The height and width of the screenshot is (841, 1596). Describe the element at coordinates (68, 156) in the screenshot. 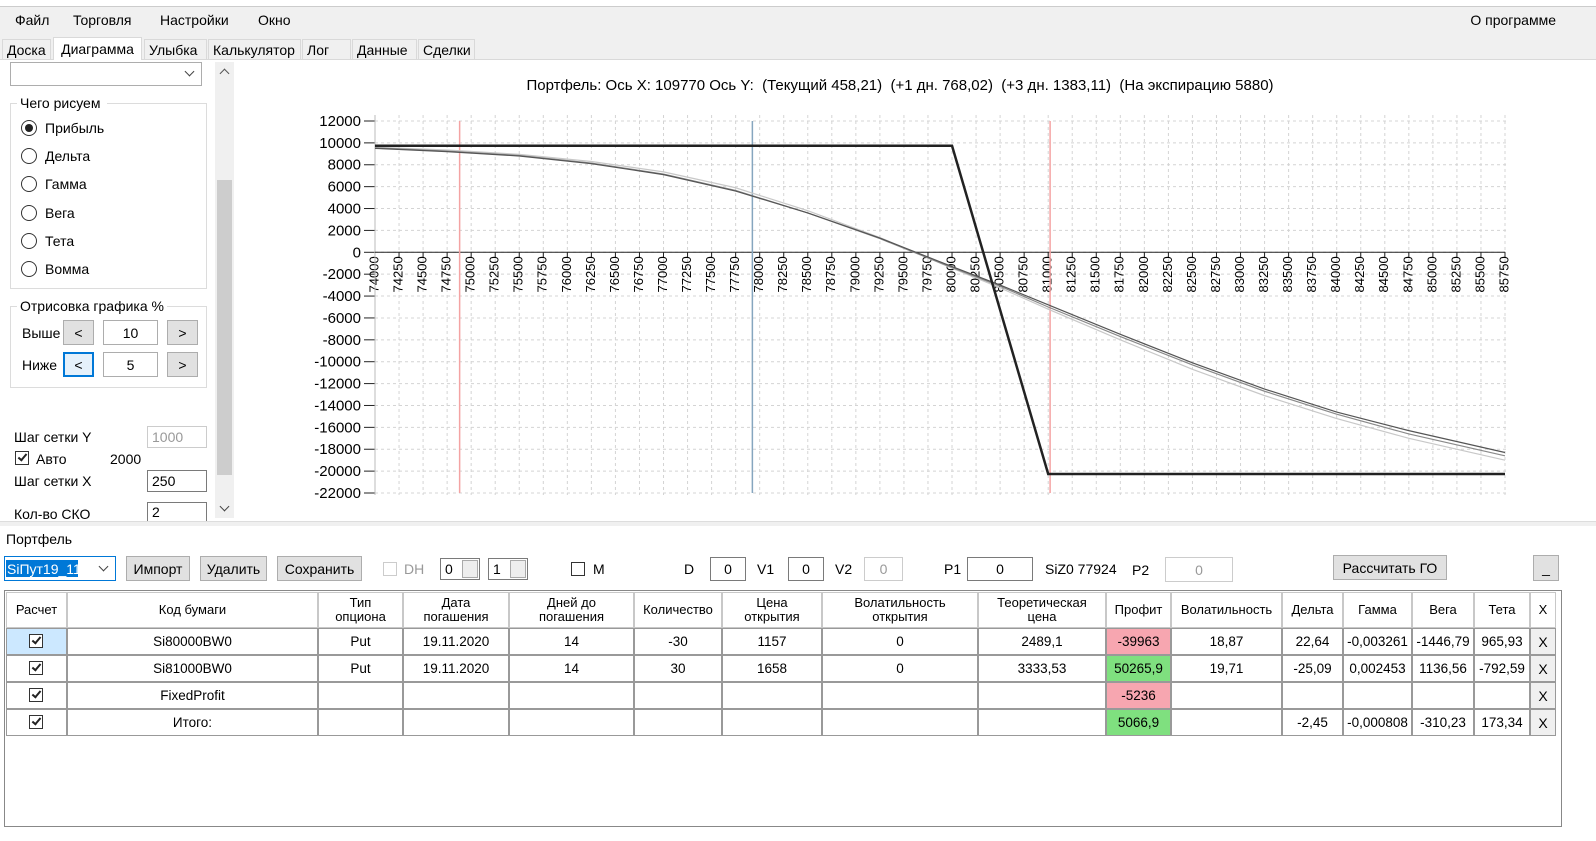

I see `radio-label: Дельта` at that location.